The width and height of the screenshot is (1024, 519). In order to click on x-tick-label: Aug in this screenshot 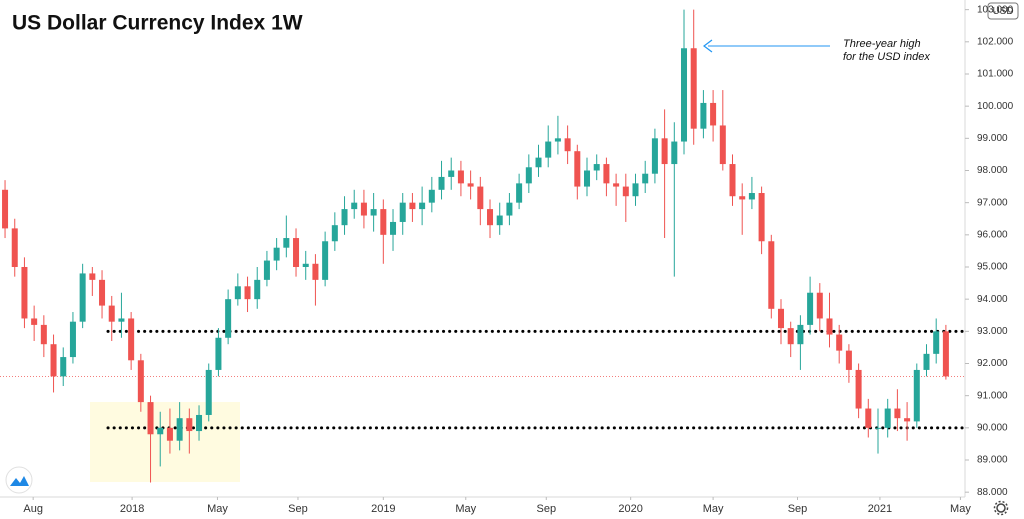, I will do `click(33, 509)`.